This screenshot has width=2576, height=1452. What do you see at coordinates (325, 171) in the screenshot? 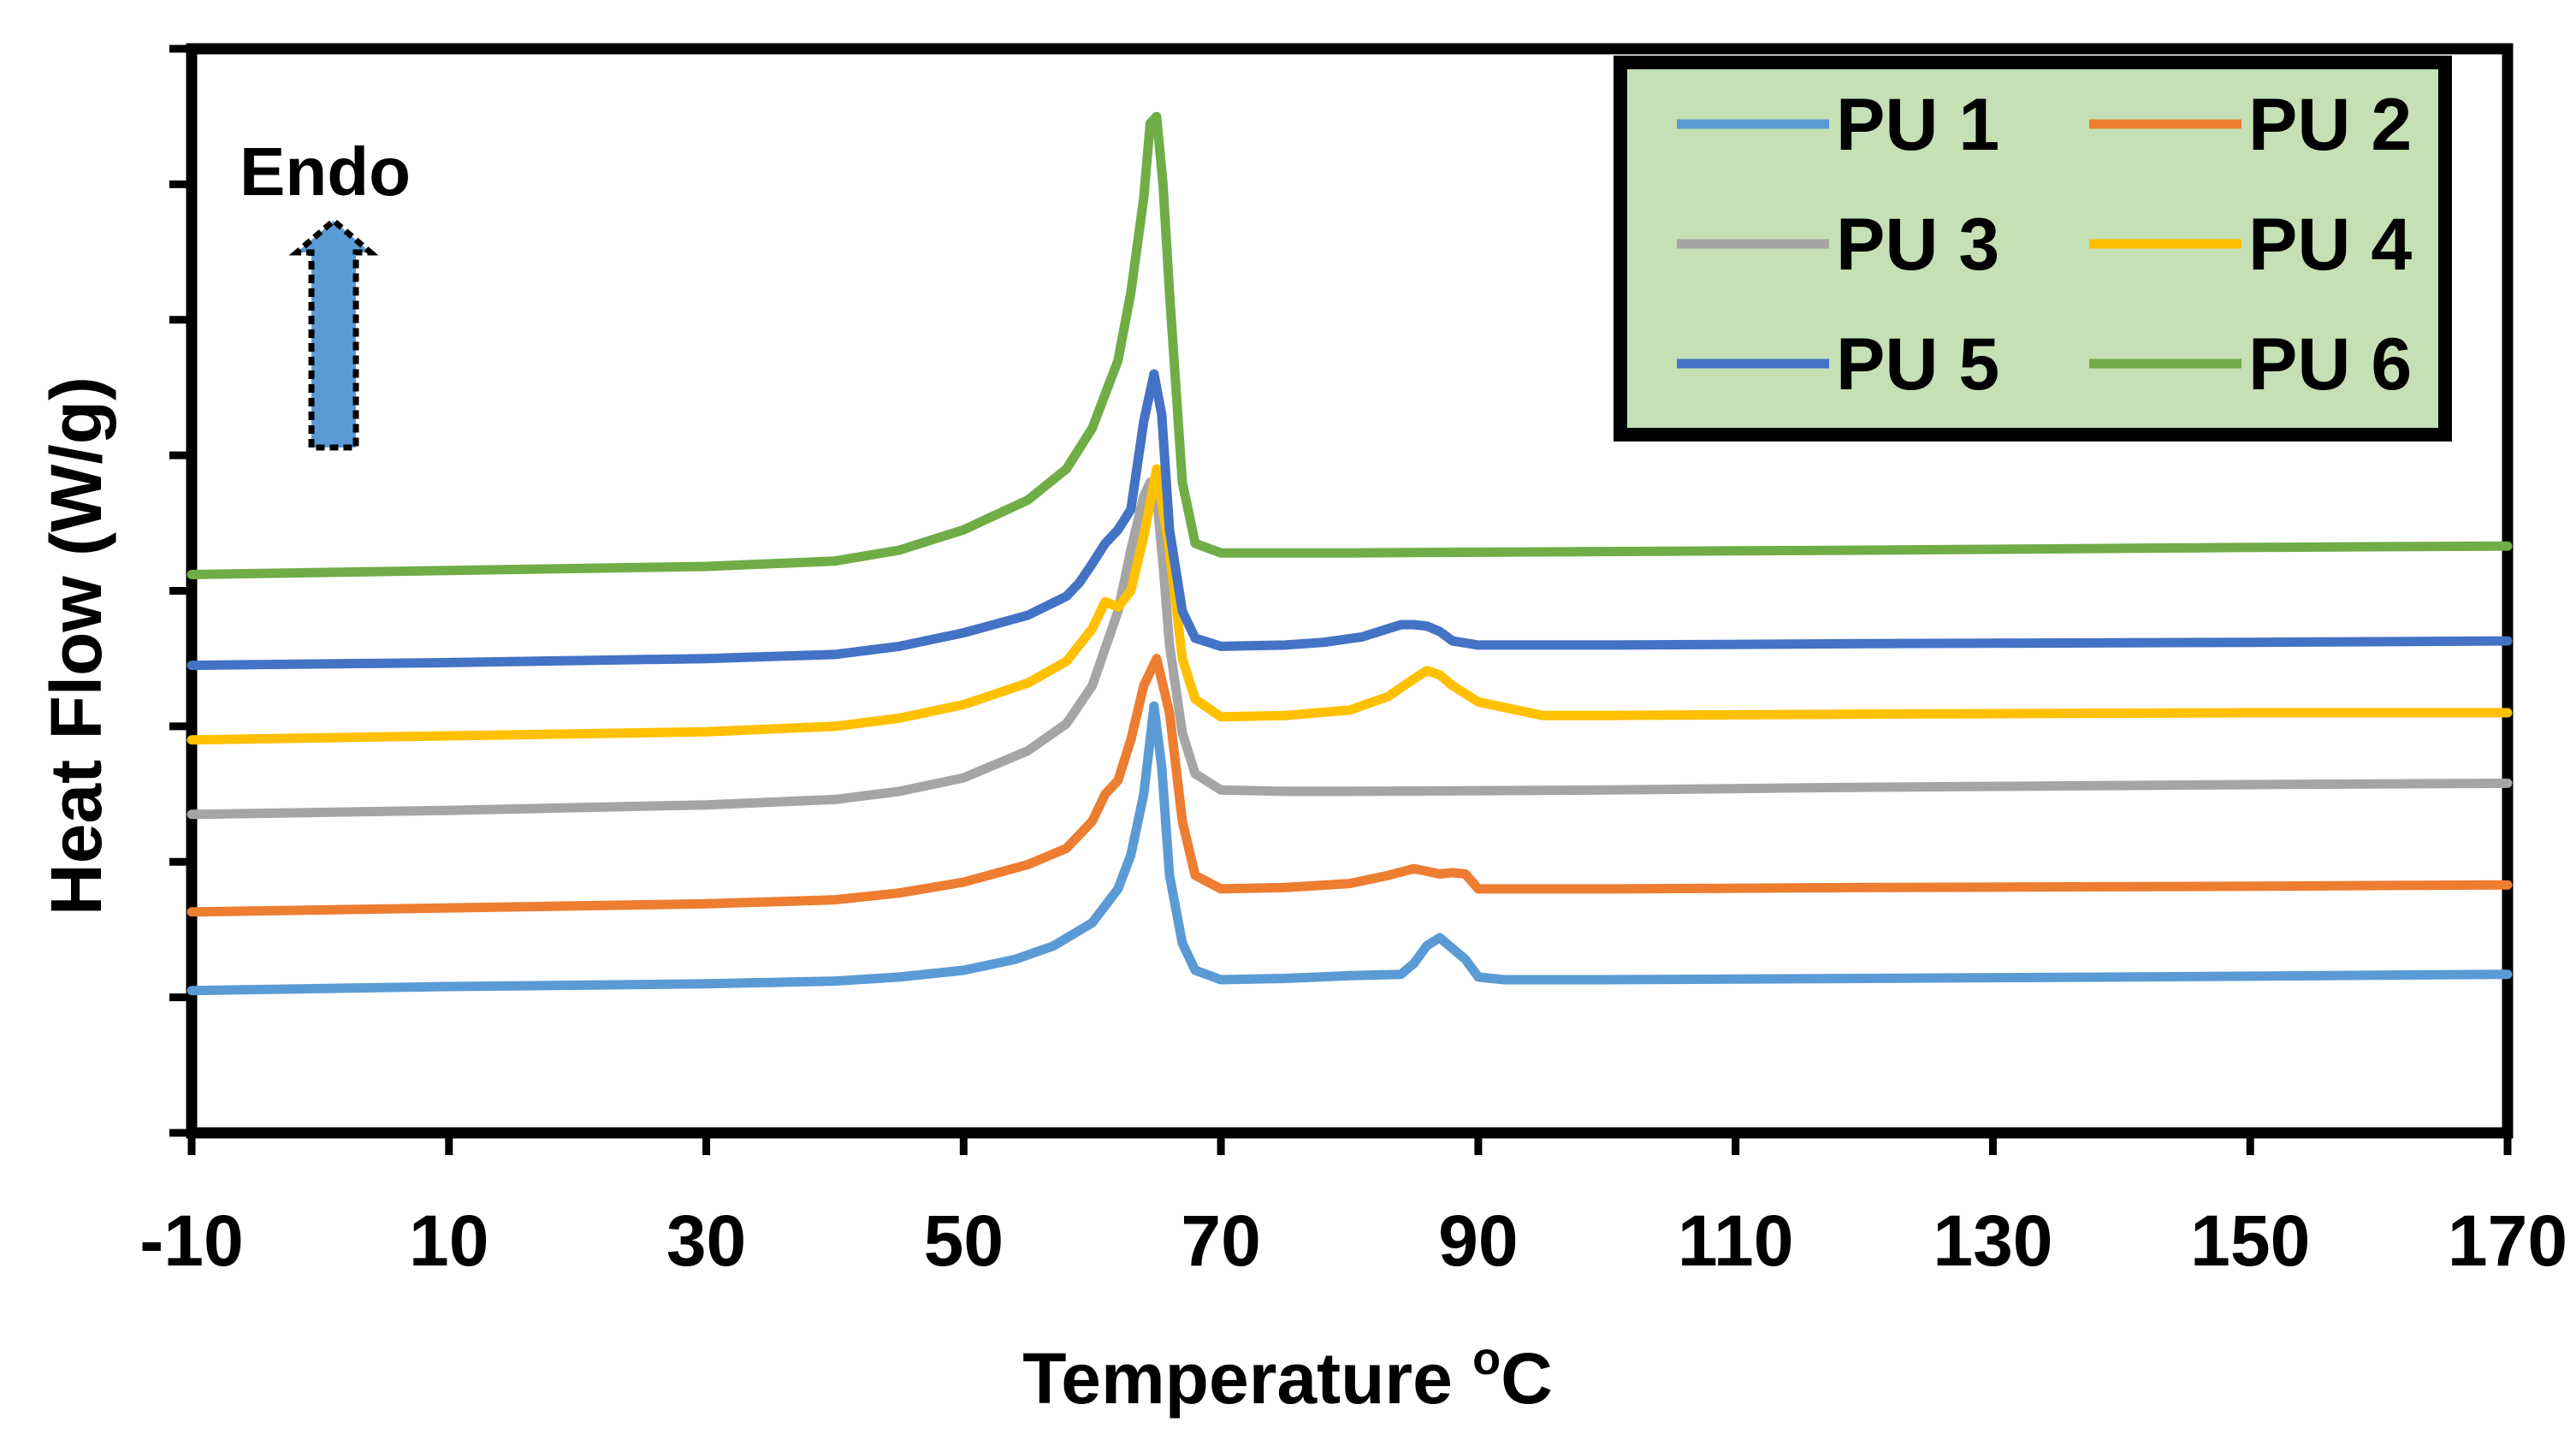
I see `endo-annotation: Endo` at bounding box center [325, 171].